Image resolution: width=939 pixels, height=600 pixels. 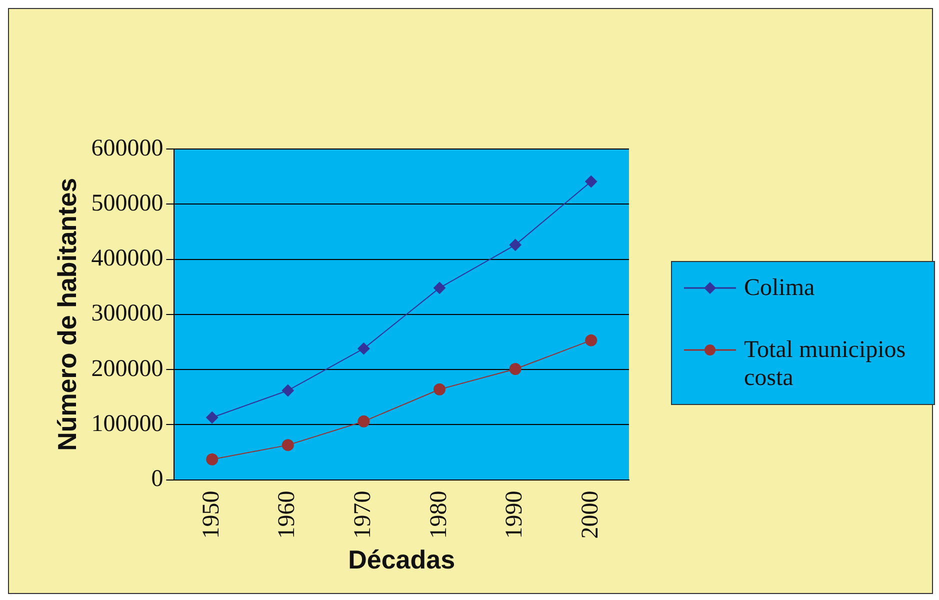 I want to click on x-tick-label: 1990, so click(x=515, y=514).